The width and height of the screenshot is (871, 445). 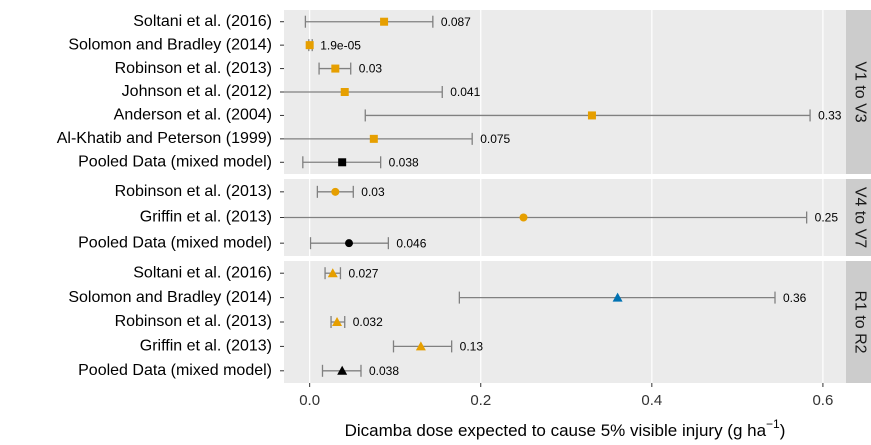 What do you see at coordinates (197, 91) in the screenshot?
I see `y-tick-label: Johnson et al. (2012)` at bounding box center [197, 91].